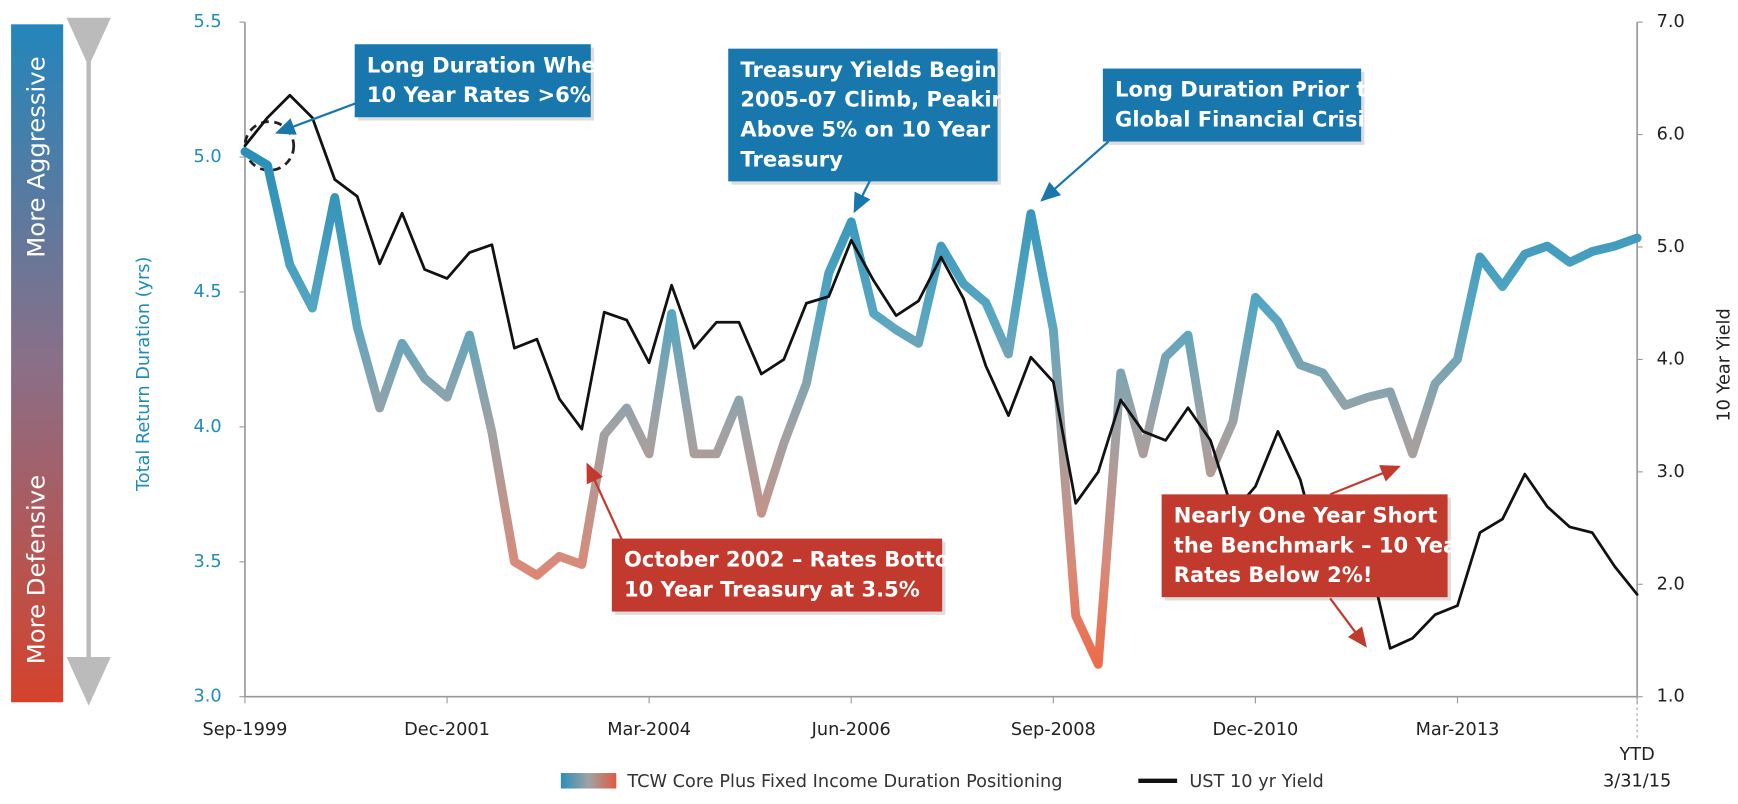 This screenshot has width=1738, height=804. I want to click on y2-axis-label: 10 Year Yield, so click(1725, 364).